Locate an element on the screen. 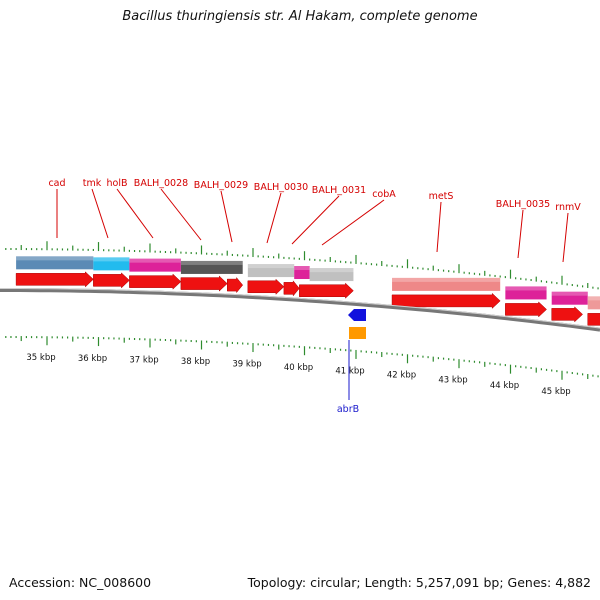  backbone-line is located at coordinates (300, 310).